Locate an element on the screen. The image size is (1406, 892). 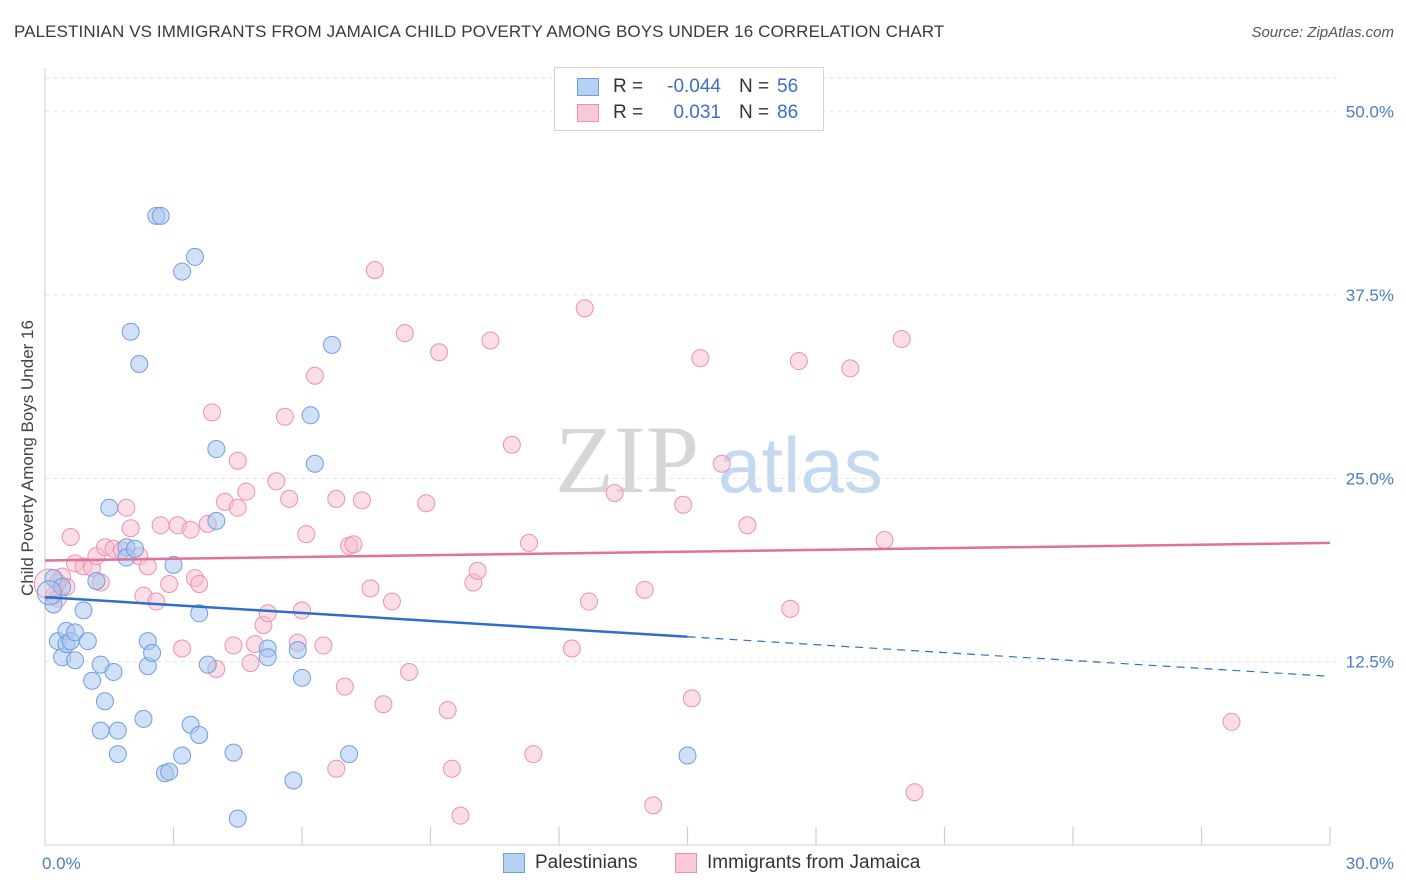
series-legend: Palestinians Immigrants from Jamaica is located at coordinates (703, 865).